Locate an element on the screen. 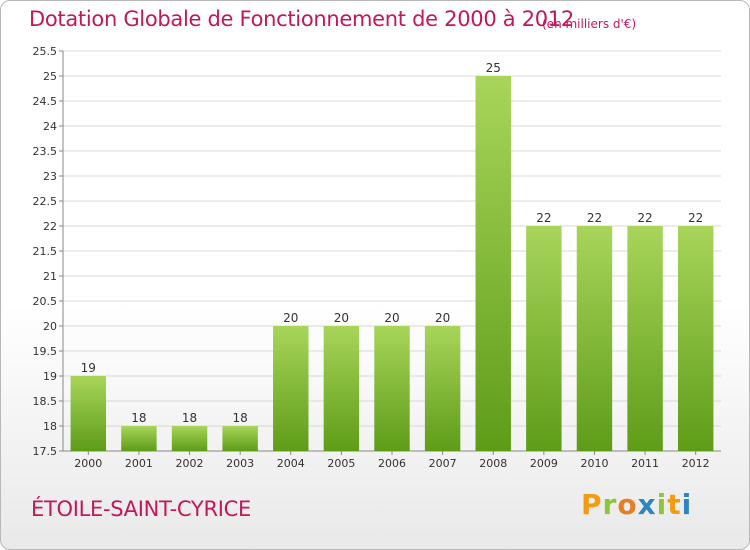 The height and width of the screenshot is (550, 750). brand-letter: o is located at coordinates (627, 504).